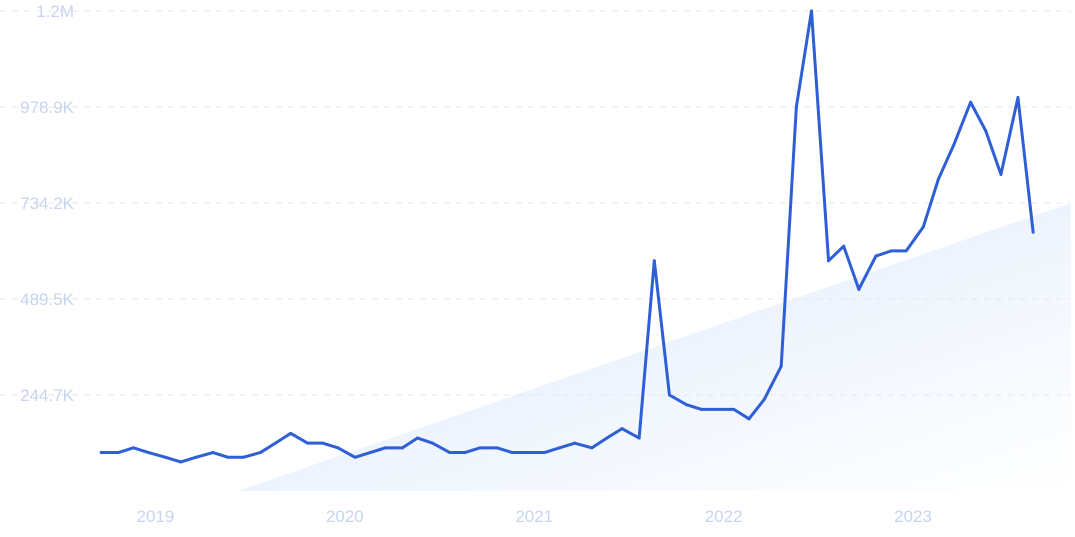 The height and width of the screenshot is (537, 1075). Describe the element at coordinates (913, 516) in the screenshot. I see `x-tick-label: 2023` at that location.